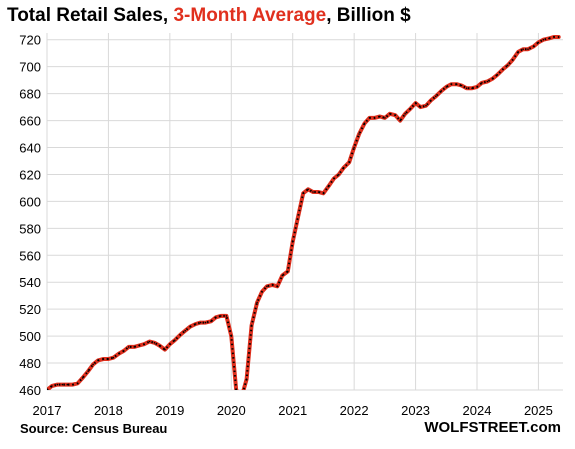  What do you see at coordinates (368, 15) in the screenshot?
I see `chart-title-part3: , Billion $` at bounding box center [368, 15].